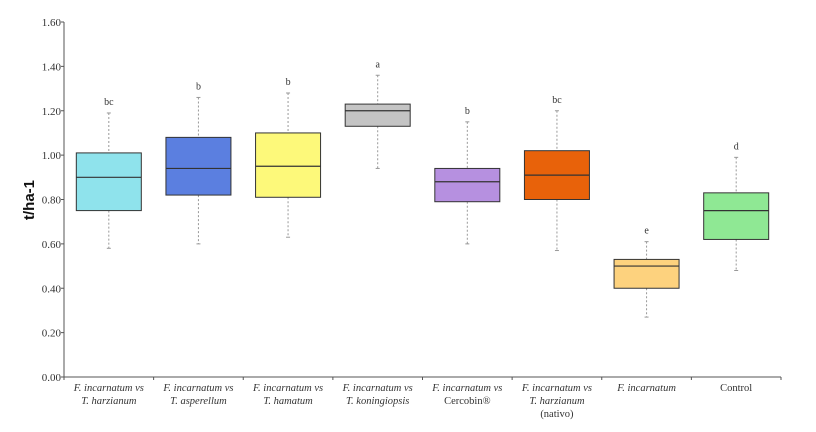 This screenshot has height=432, width=816. What do you see at coordinates (52, 289) in the screenshot?
I see `y-tick-label: 0.40` at bounding box center [52, 289].